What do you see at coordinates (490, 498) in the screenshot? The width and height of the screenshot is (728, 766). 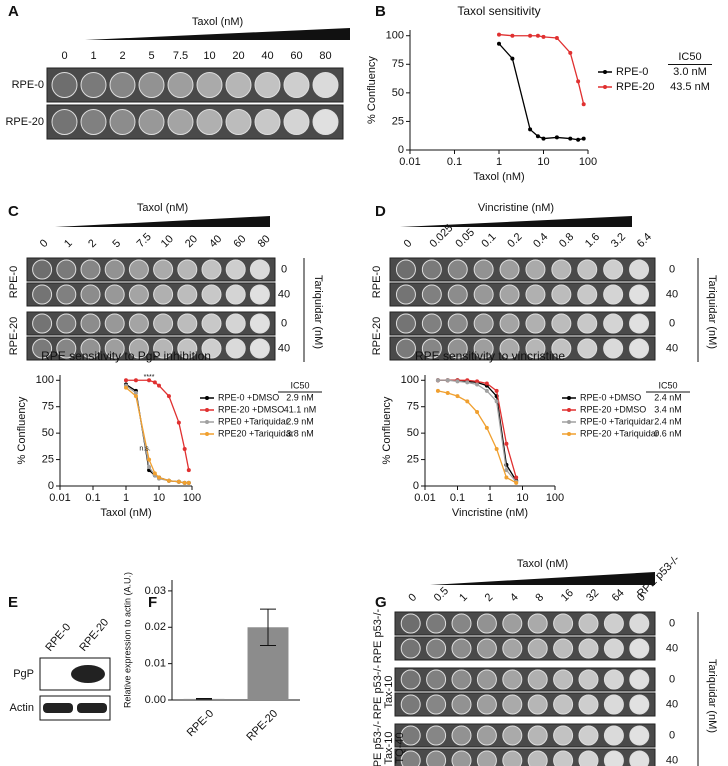 I see `x-tick-label: 1` at bounding box center [490, 498].